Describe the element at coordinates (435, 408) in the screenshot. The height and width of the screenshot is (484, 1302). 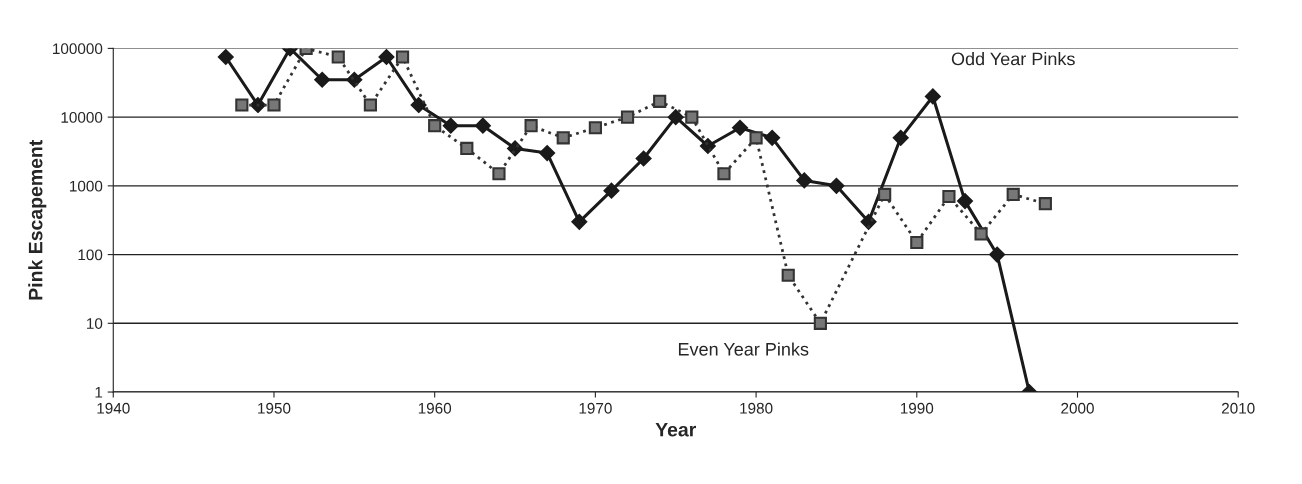
I see `x-tick-label: 1960` at that location.